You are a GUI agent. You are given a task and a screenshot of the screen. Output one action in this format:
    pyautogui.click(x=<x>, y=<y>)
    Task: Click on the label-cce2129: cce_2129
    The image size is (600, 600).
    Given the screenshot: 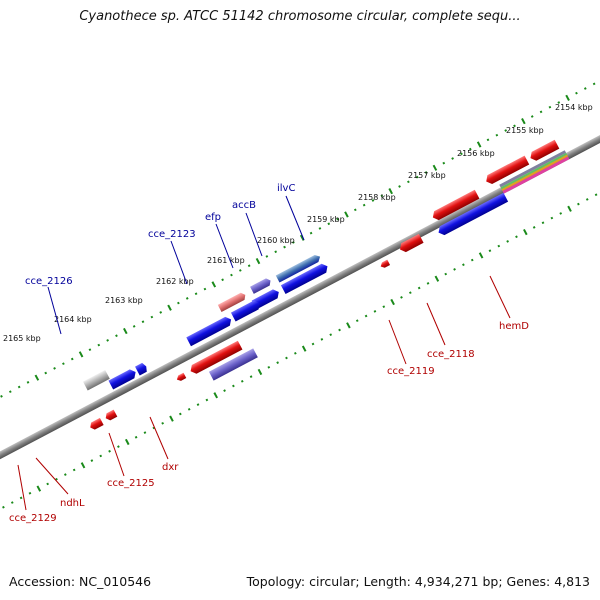 What is the action you would take?
    pyautogui.click(x=33, y=518)
    